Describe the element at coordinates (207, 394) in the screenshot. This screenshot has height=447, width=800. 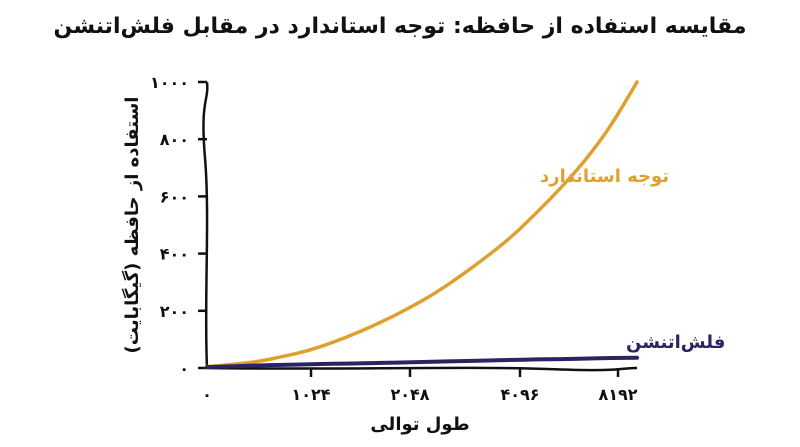
I see `x-tick-label: ۰` at that location.